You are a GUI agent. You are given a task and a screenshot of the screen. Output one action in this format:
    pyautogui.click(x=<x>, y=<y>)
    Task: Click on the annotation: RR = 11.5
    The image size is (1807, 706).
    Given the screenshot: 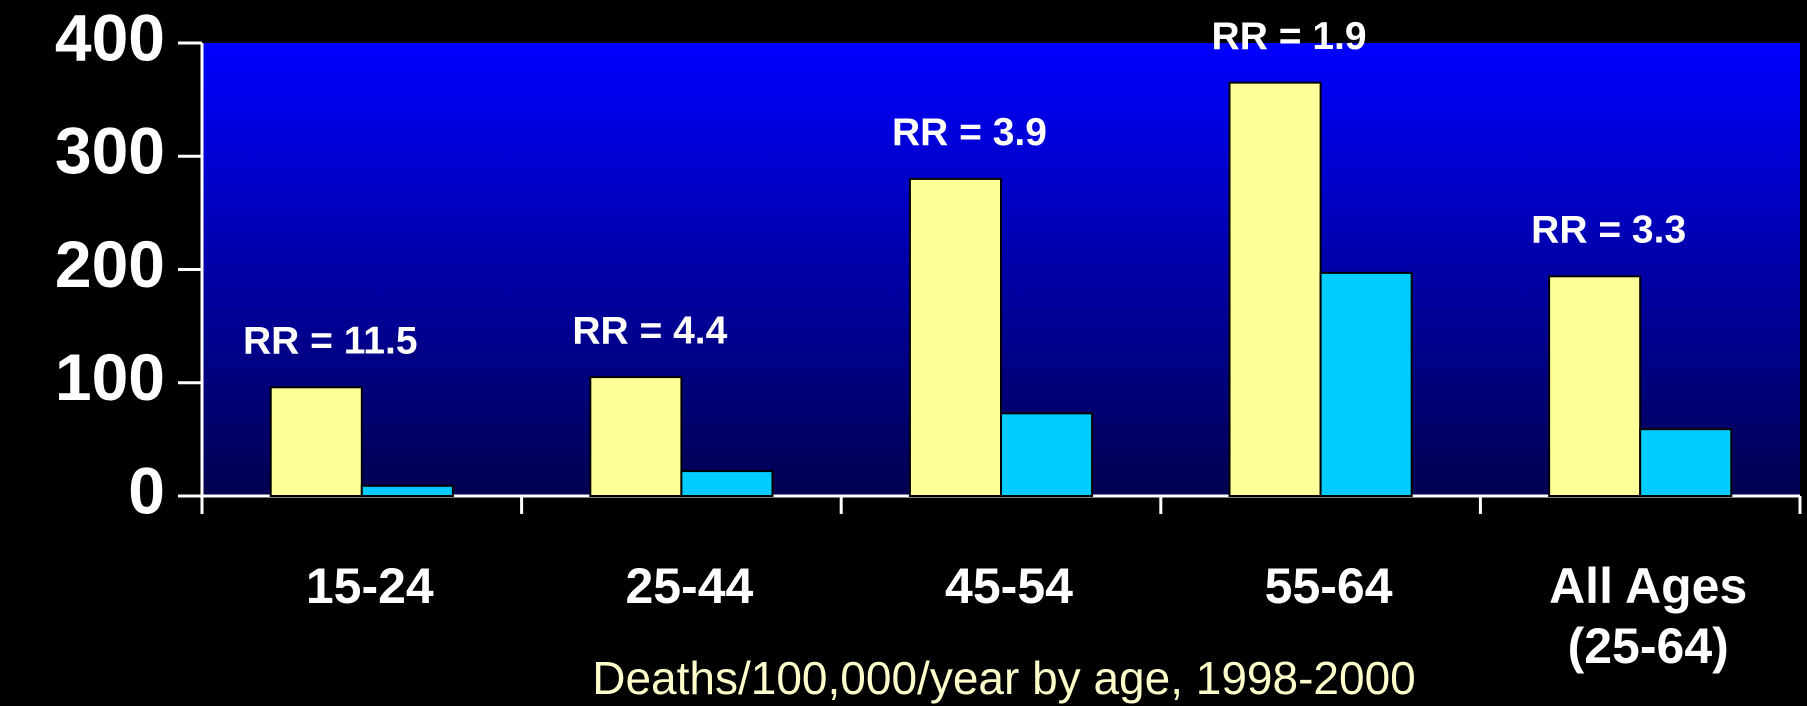 What is the action you would take?
    pyautogui.click(x=330, y=341)
    